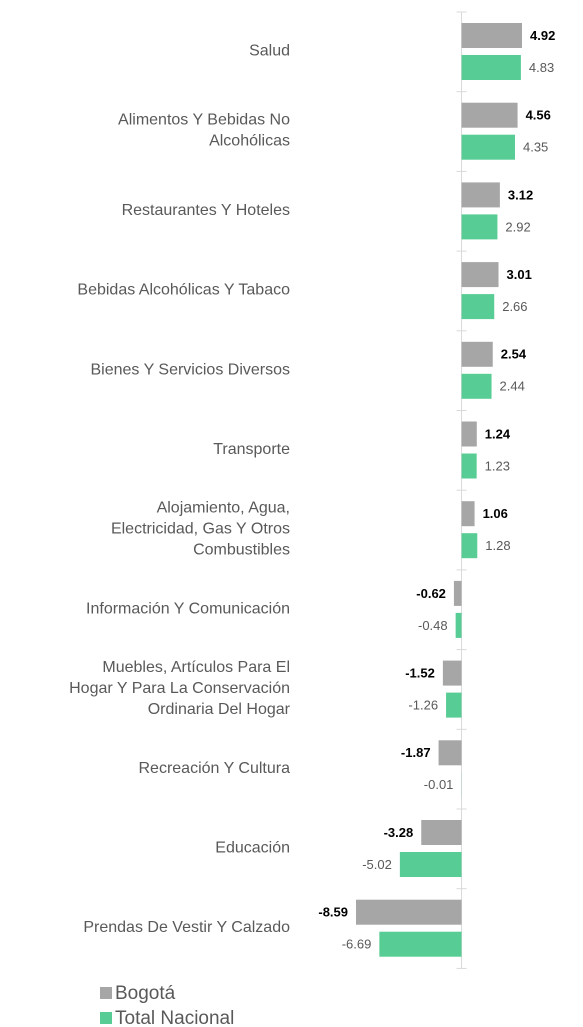  What do you see at coordinates (357, 944) in the screenshot?
I see `value-label: -6.69` at bounding box center [357, 944].